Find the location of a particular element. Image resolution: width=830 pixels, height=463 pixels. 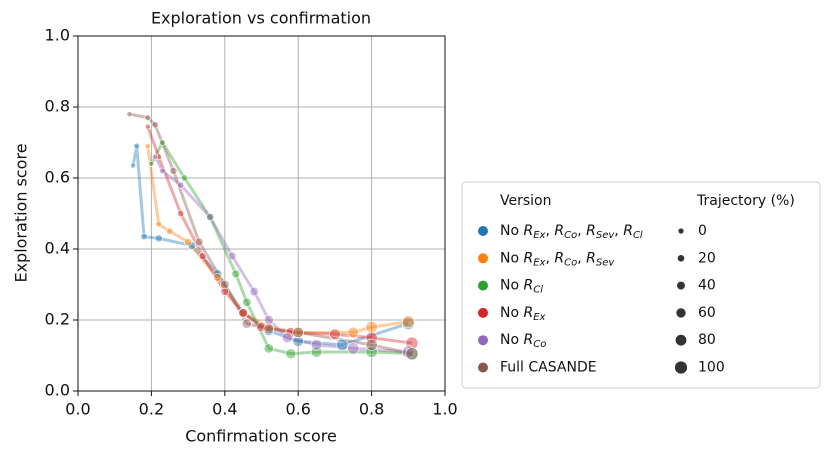

size-legend-label: 20 is located at coordinates (707, 258).